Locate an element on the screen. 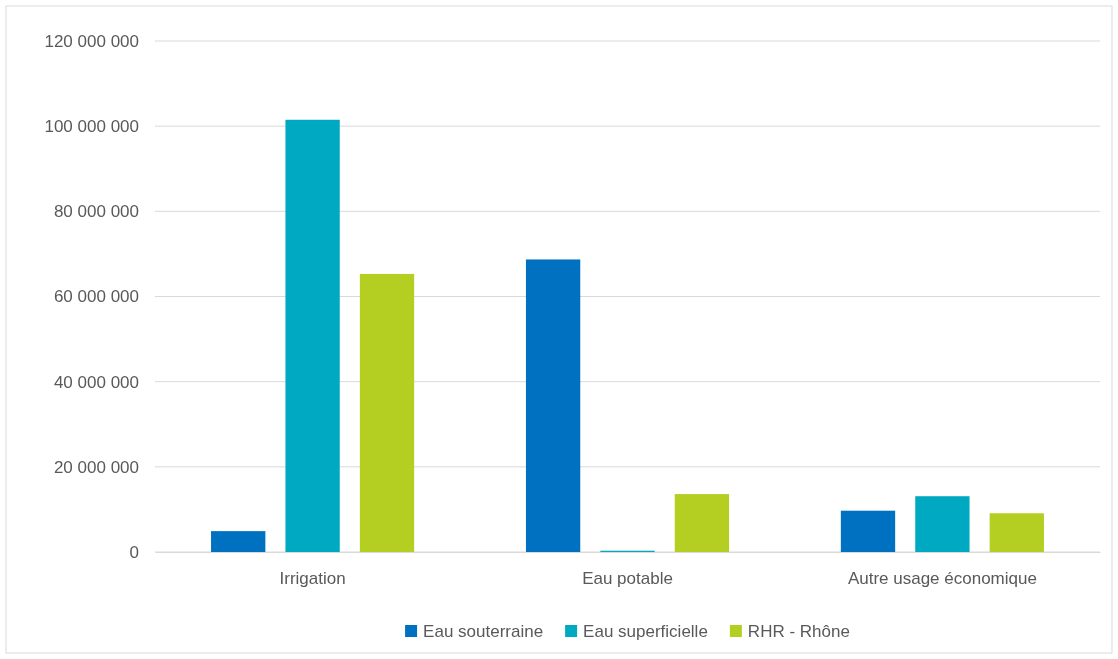 The image size is (1118, 659). x-tick-label: Irrigation is located at coordinates (312, 579).